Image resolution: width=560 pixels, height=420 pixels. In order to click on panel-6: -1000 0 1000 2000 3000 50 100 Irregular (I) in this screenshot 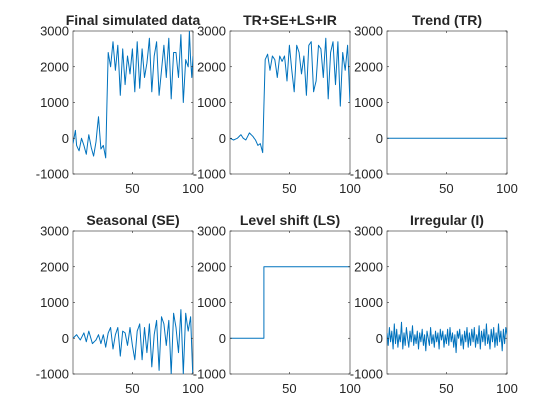, I will do `click(434, 304)`.